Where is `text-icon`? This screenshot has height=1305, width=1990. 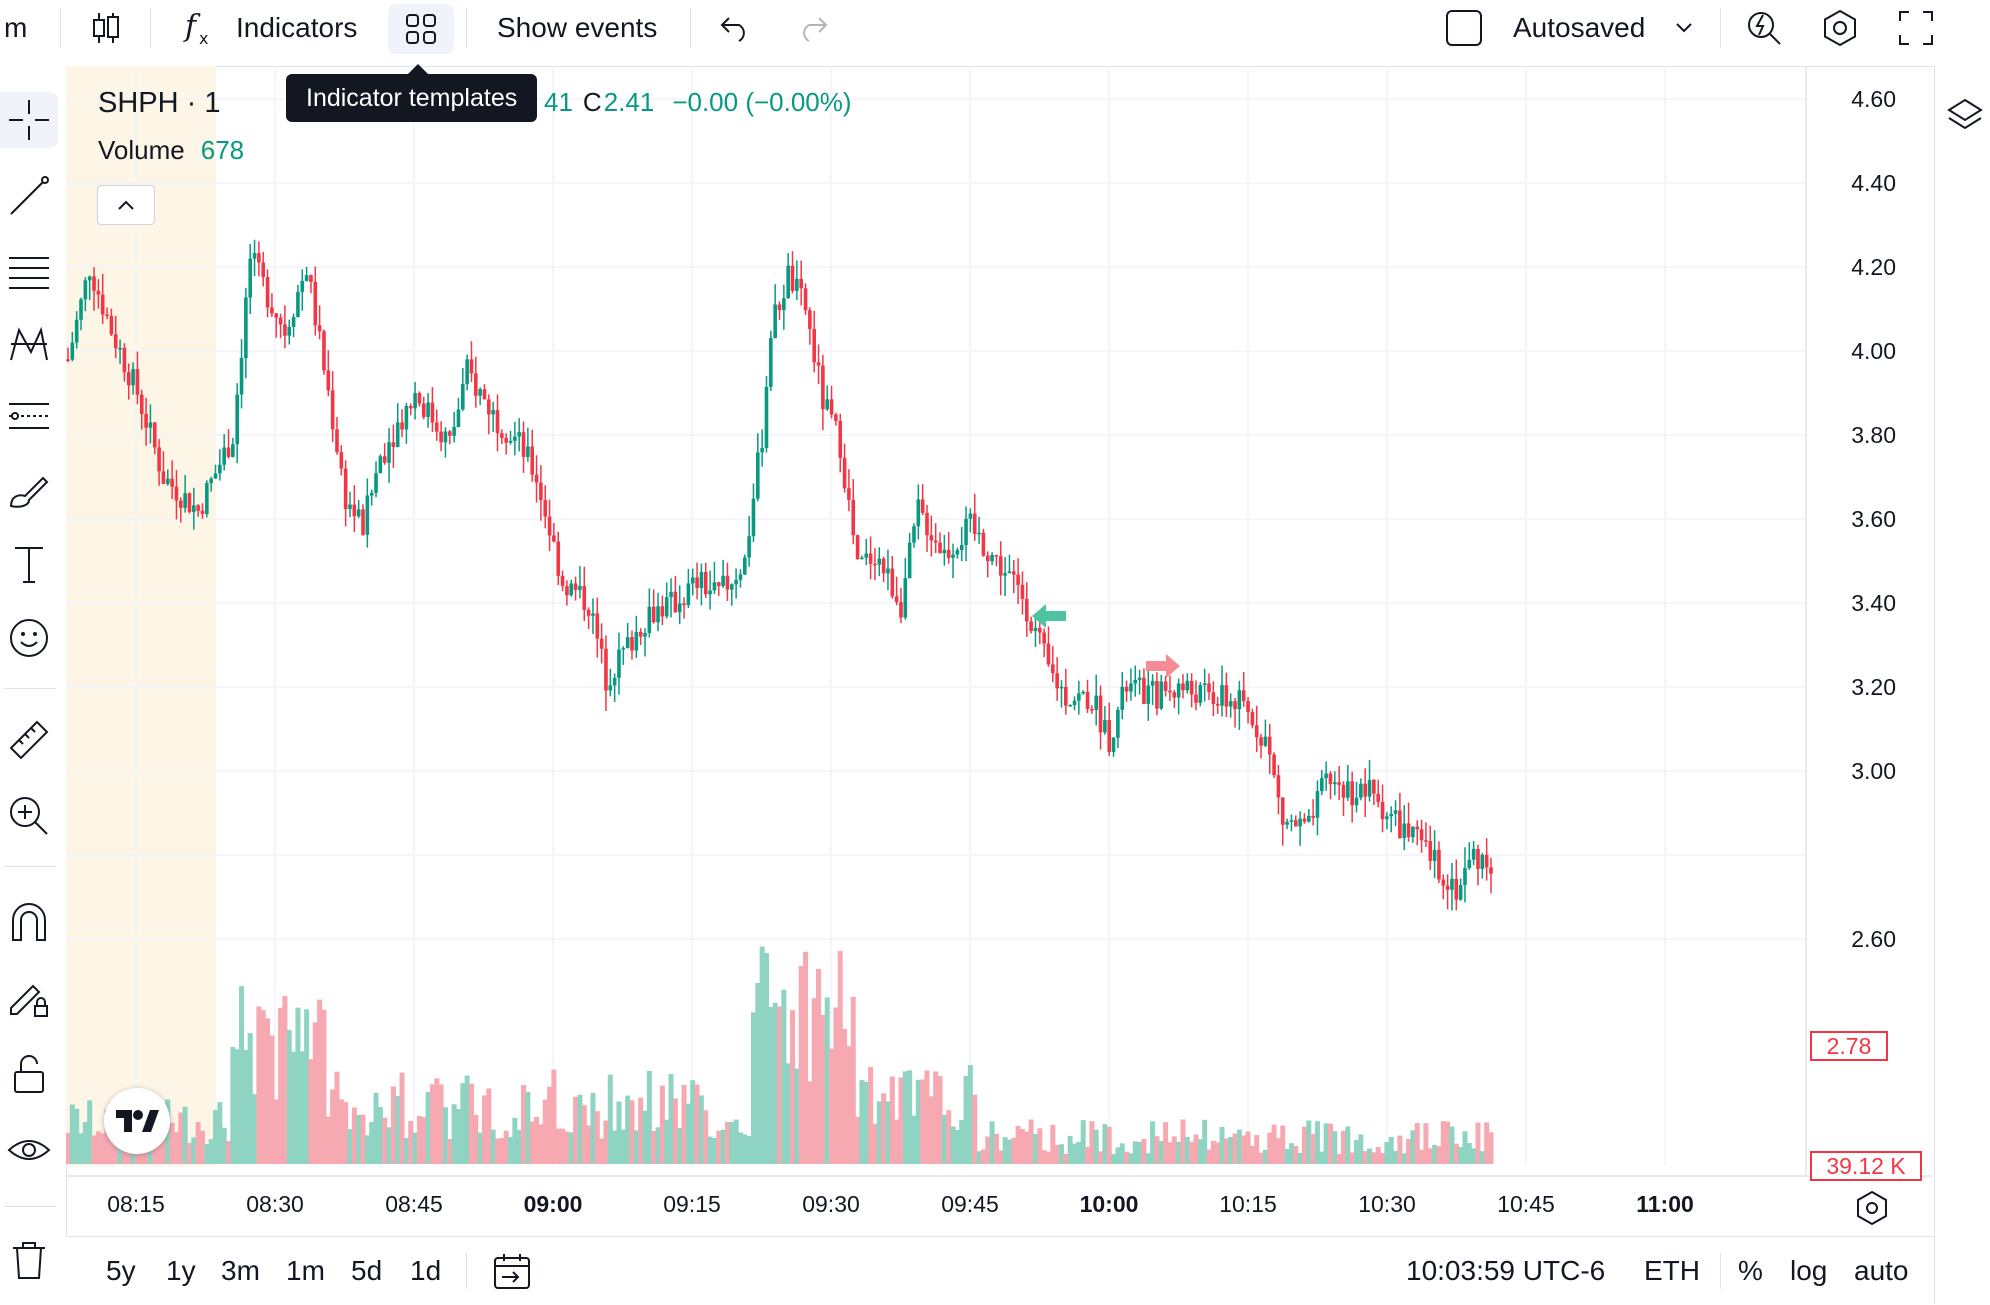 text-icon is located at coordinates (29, 564).